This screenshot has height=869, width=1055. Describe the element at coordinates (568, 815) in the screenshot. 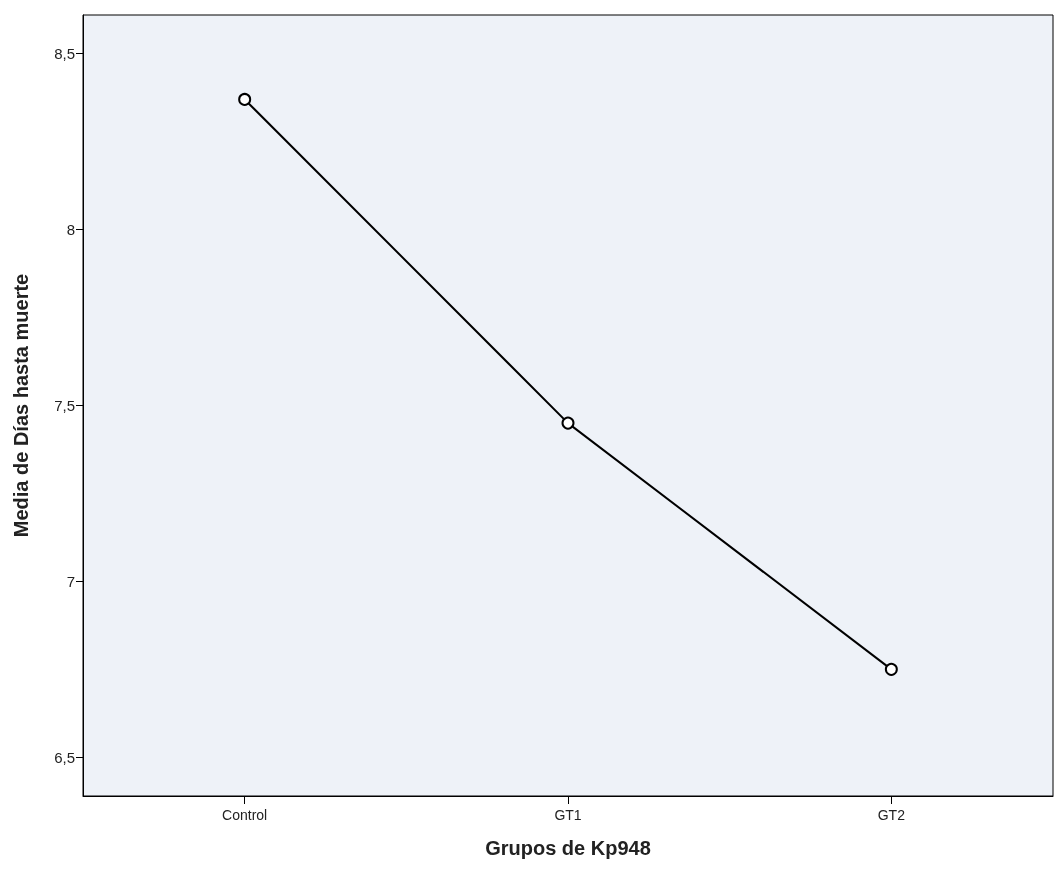

I see `x-tick-label: GT1` at that location.